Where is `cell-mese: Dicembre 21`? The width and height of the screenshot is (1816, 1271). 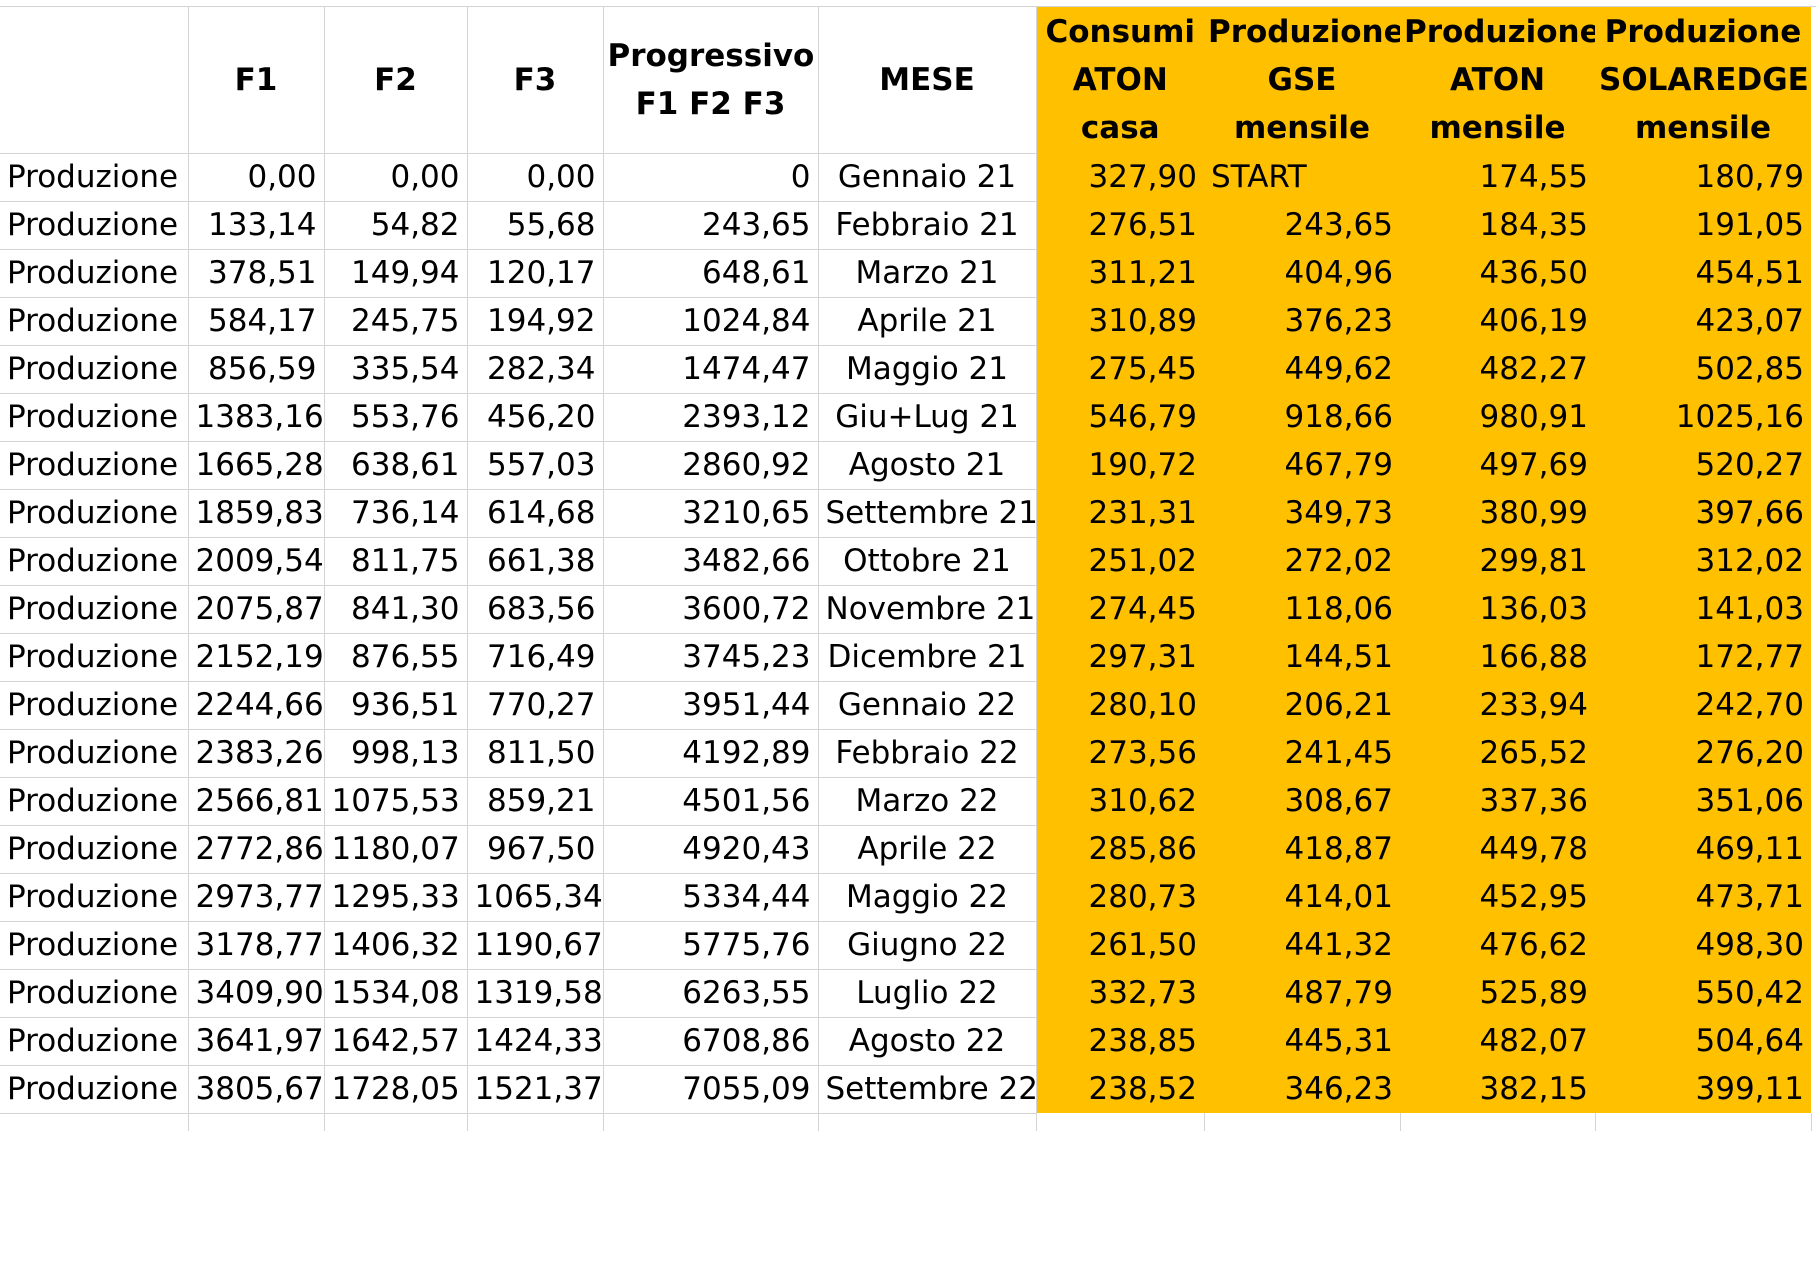 cell-mese: Dicembre 21 is located at coordinates (927, 657).